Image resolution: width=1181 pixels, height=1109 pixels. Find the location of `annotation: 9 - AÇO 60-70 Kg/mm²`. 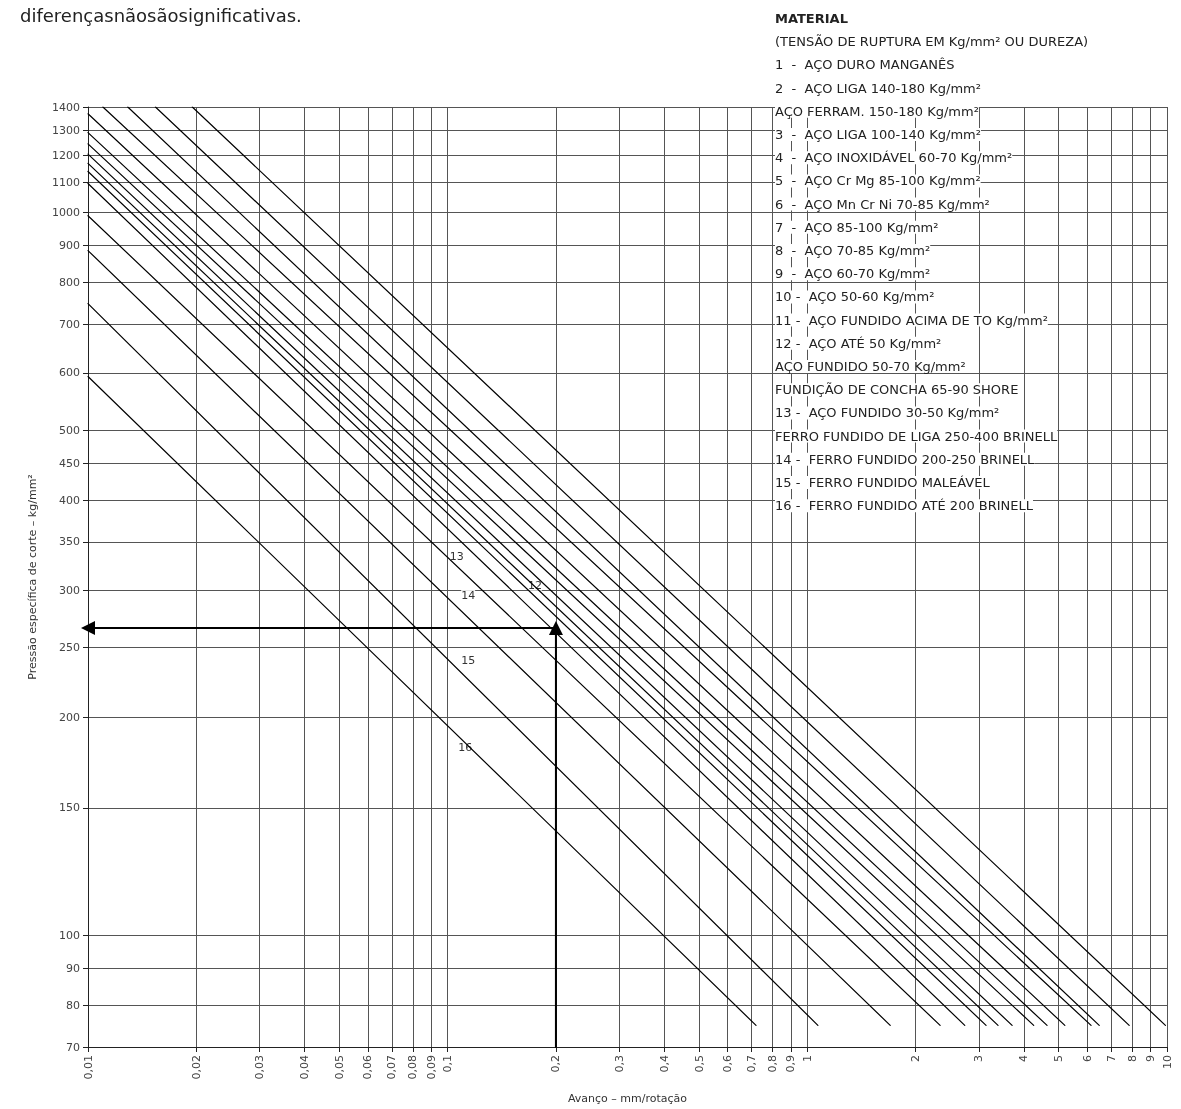

annotation: 9 - AÇO 60-70 Kg/mm² is located at coordinates (853, 274).